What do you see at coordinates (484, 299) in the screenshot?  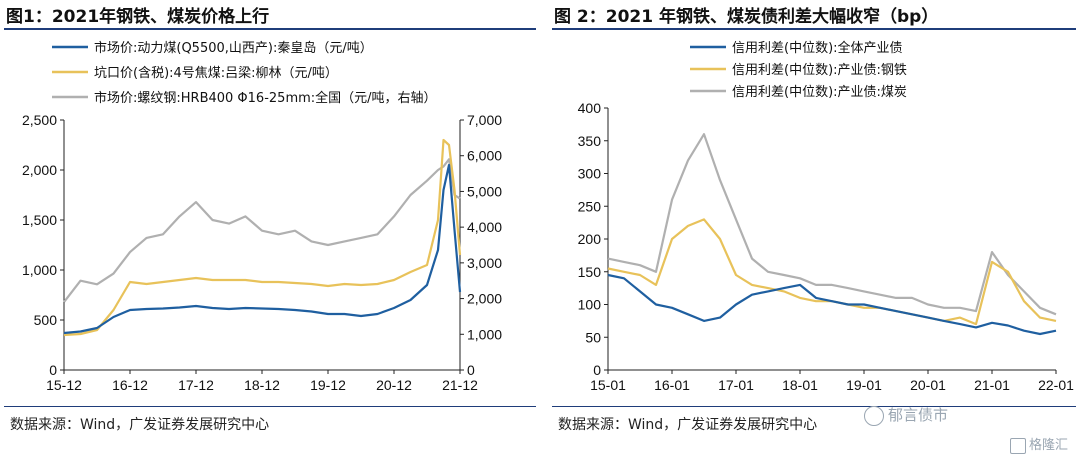 I see `y-right-tick-label: 2,000` at bounding box center [484, 299].